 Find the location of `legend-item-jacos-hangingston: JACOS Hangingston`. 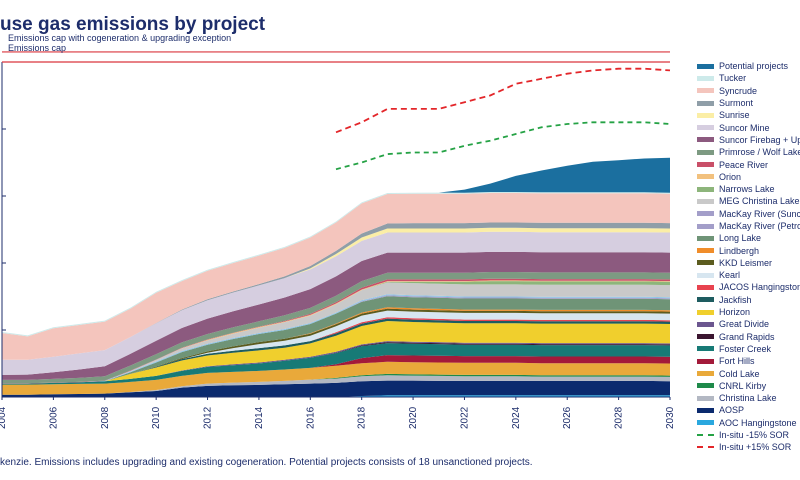

legend-item-jacos-hangingston: JACOS Hangingston is located at coordinates (748, 287).